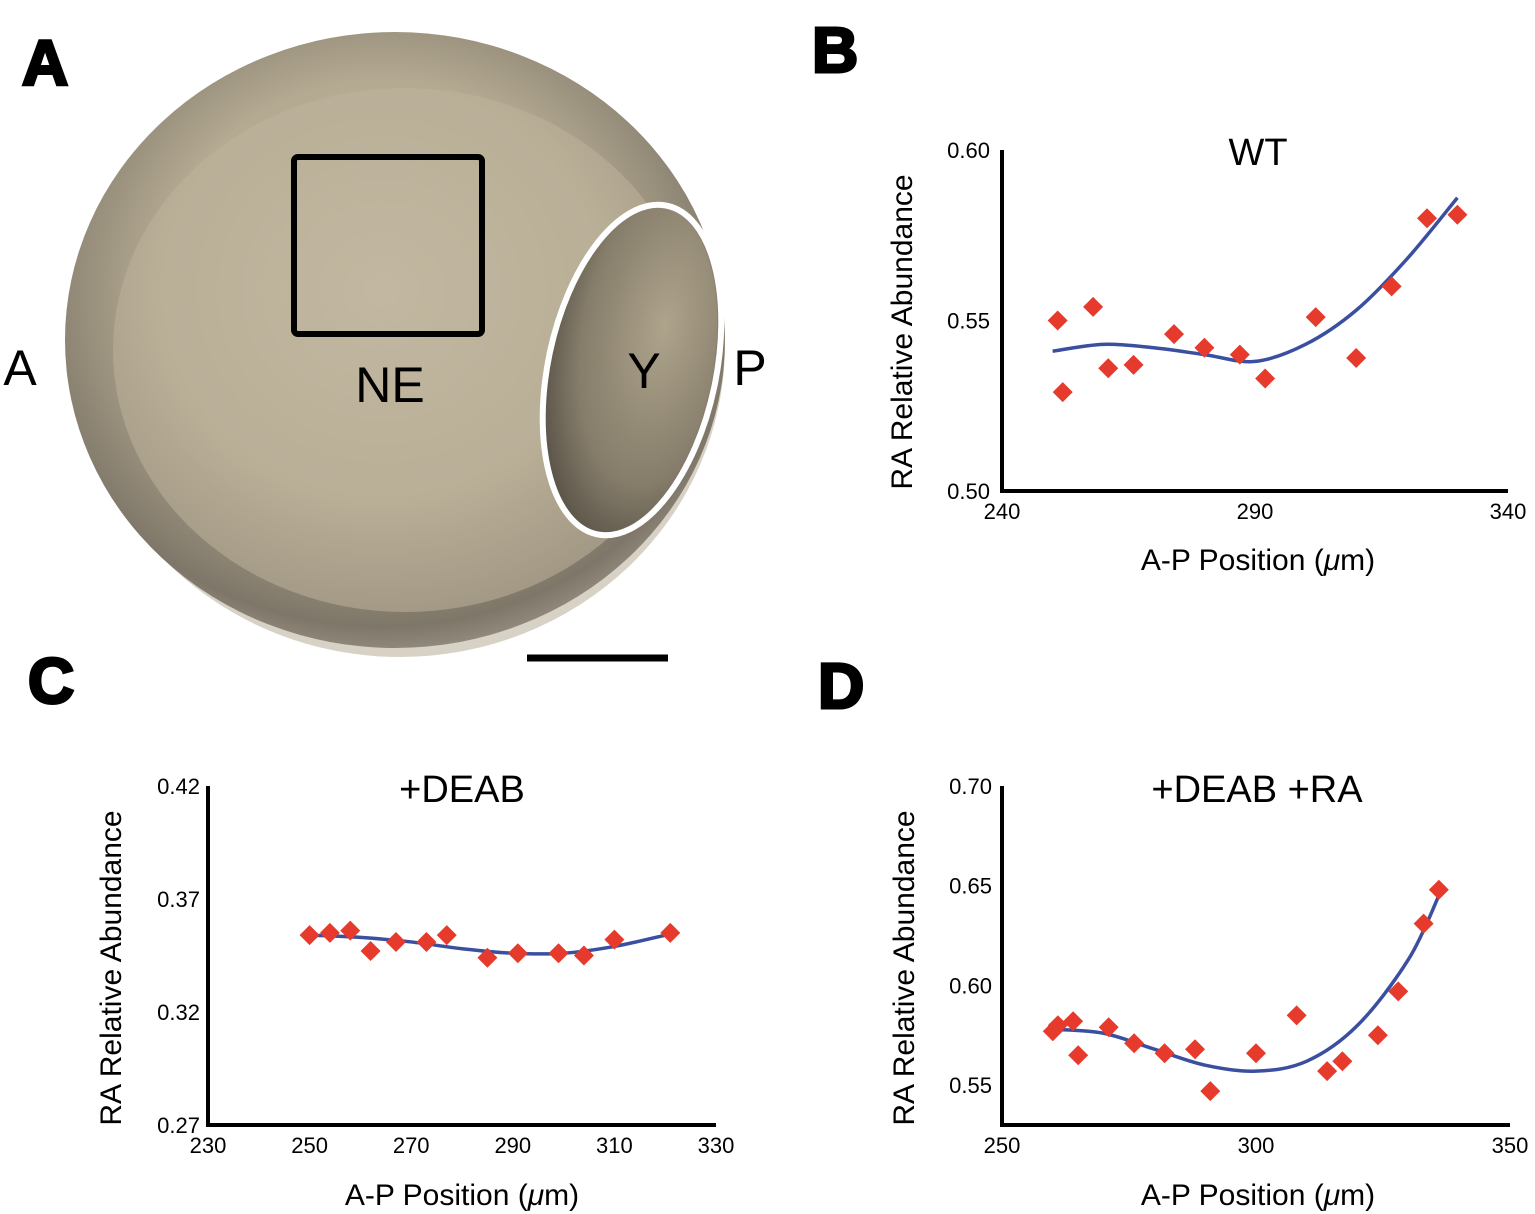 The width and height of the screenshot is (1535, 1214). Describe the element at coordinates (970, 786) in the screenshot. I see `y-tick-label: 0.70` at that location.